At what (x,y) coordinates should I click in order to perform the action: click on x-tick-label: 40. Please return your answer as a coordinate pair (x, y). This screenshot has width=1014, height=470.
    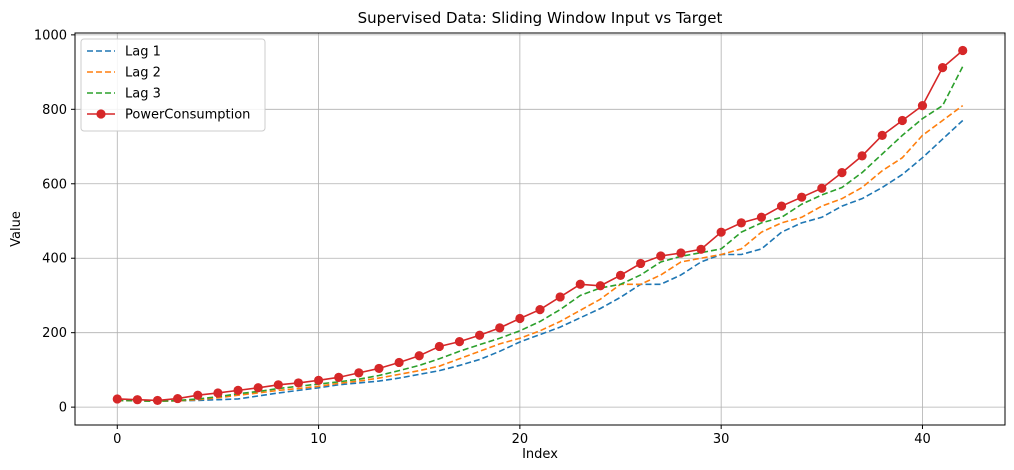
    Looking at the image, I should click on (922, 439).